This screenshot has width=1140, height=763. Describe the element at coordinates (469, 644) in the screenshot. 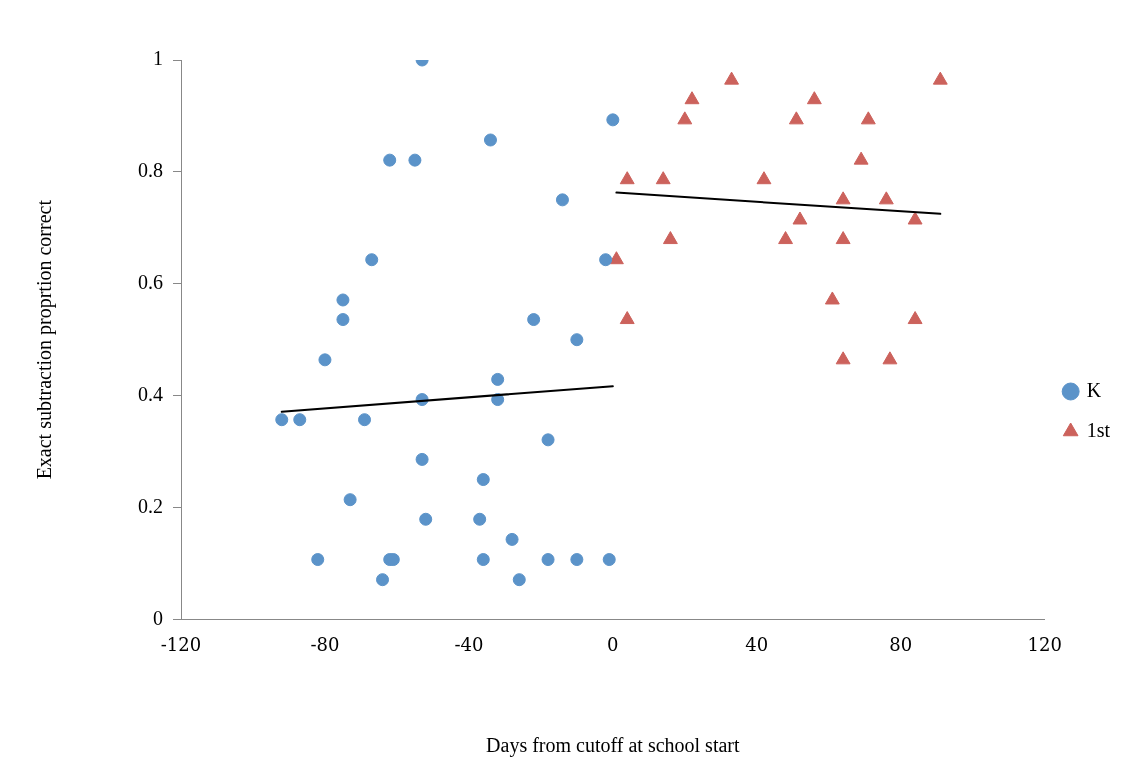

I see `x-tick-label: -40` at that location.